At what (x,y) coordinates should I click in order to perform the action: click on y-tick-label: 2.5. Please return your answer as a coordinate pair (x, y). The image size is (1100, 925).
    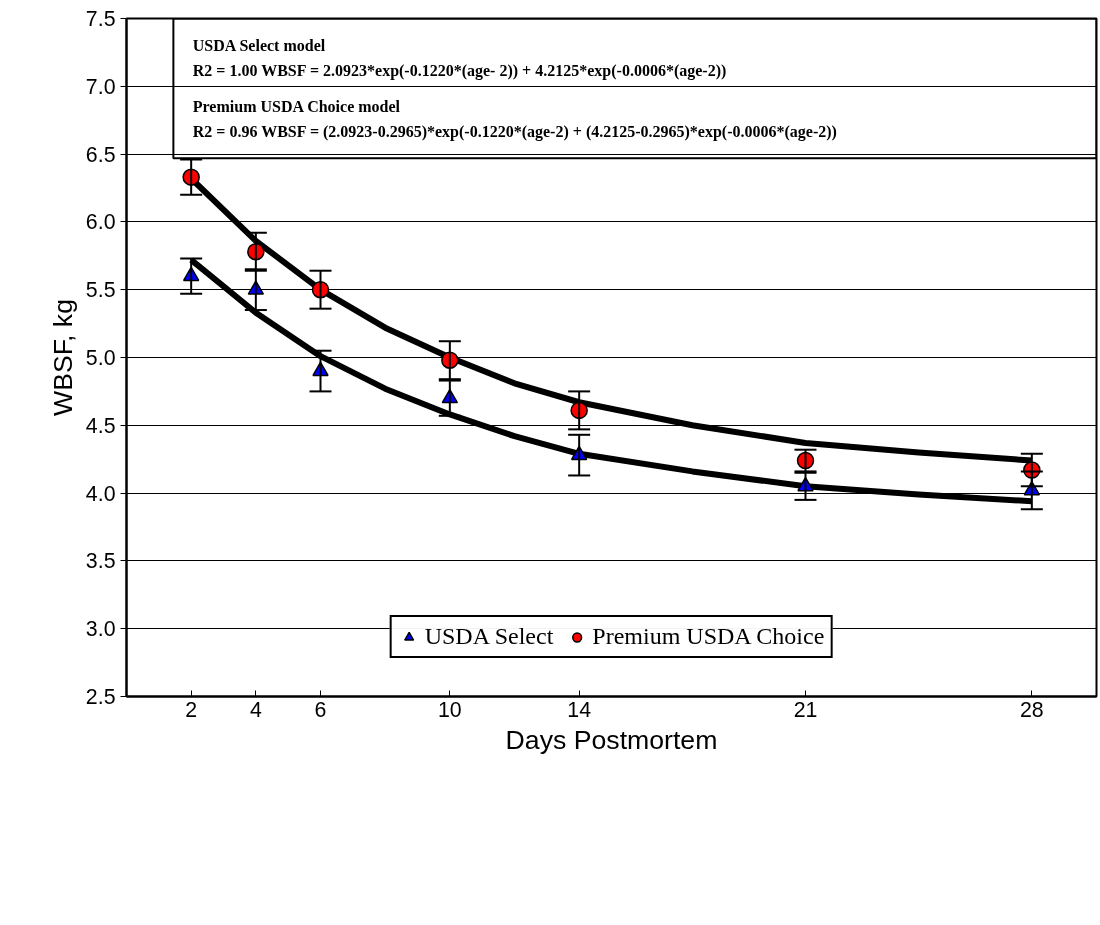
    Looking at the image, I should click on (100, 697).